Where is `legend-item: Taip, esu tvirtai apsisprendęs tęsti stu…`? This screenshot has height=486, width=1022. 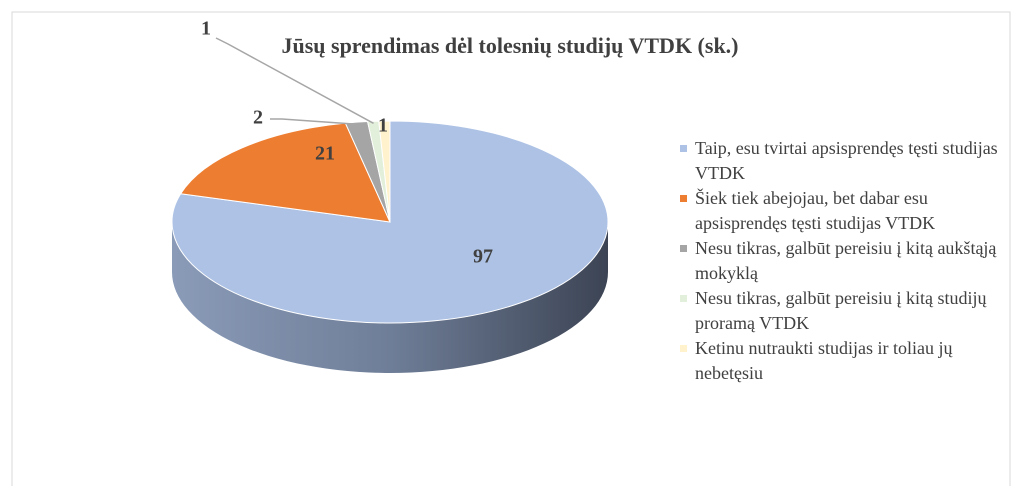 legend-item: Taip, esu tvirtai apsisprendęs tęsti stu… is located at coordinates (840, 161).